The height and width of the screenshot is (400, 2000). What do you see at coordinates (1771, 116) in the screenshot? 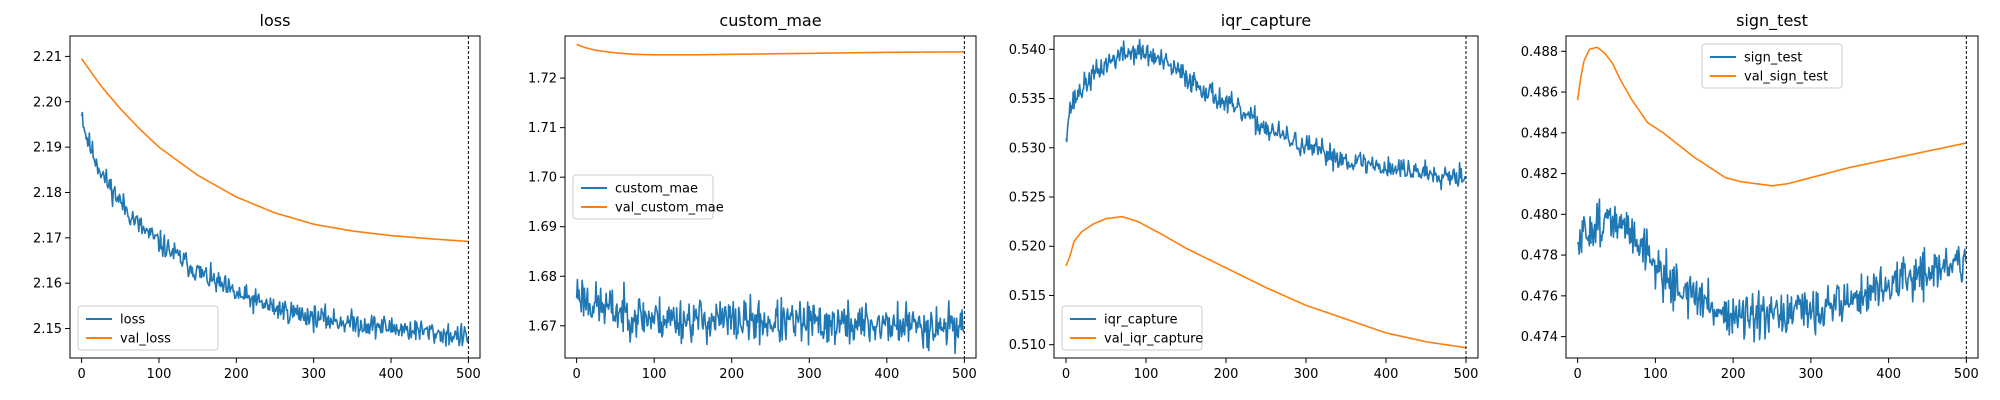
I see `series-line-val_sign_test` at bounding box center [1771, 116].